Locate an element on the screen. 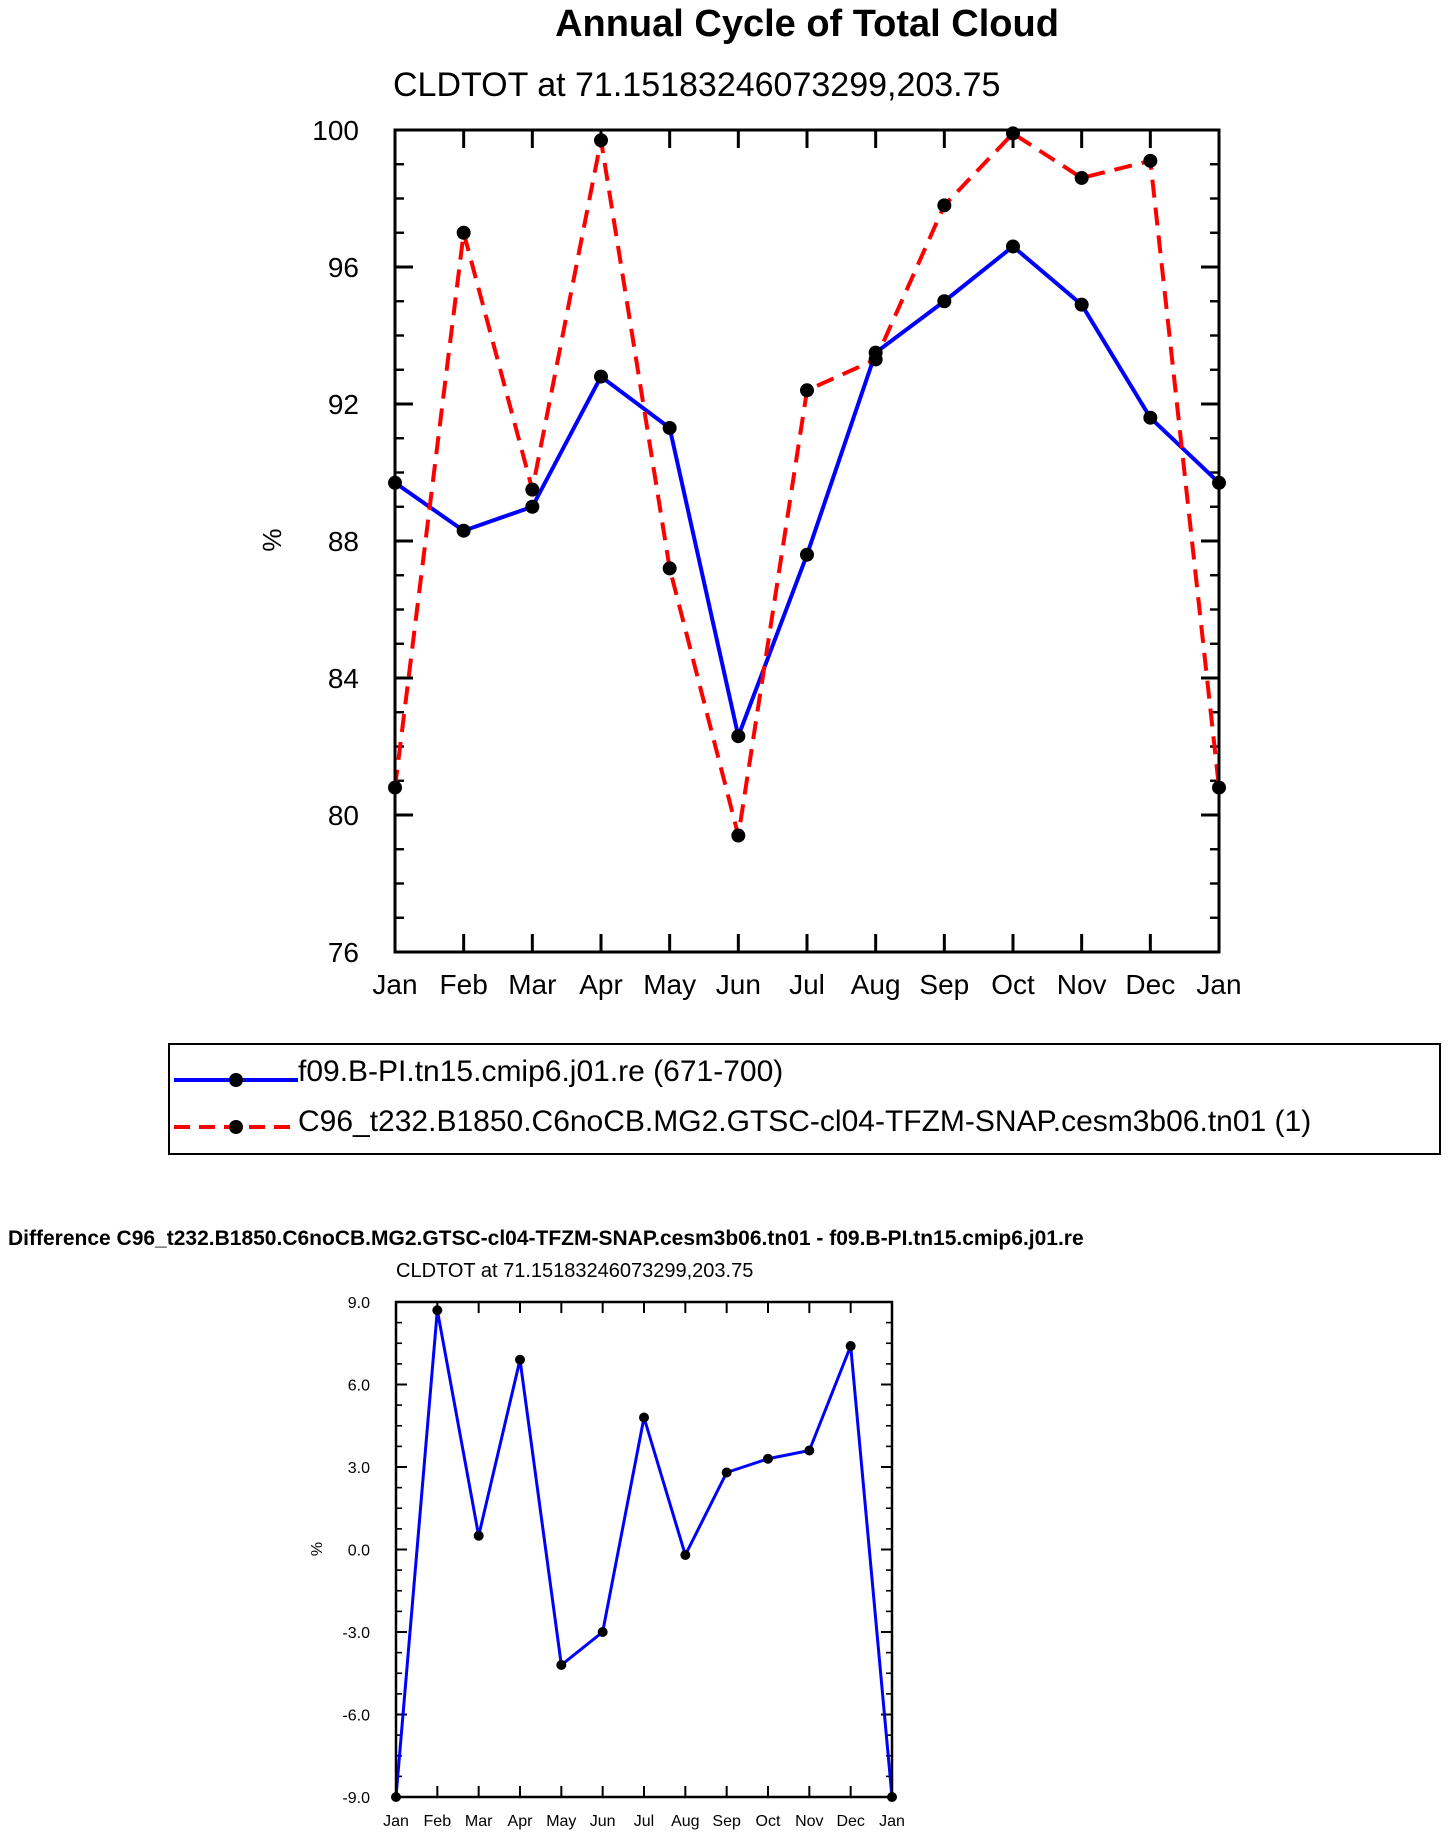  main-chart-title: Annual Cycle of Total Cloud is located at coordinates (807, 24).